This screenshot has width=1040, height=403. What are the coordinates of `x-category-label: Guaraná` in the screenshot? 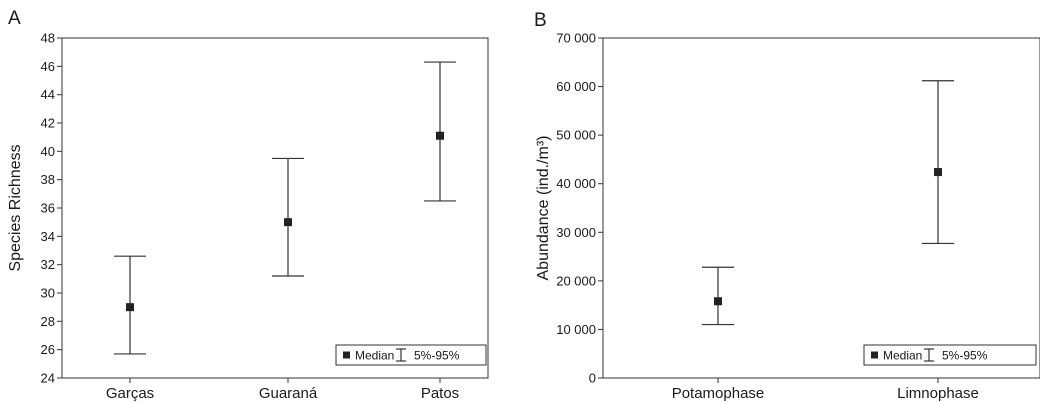 It's located at (288, 393).